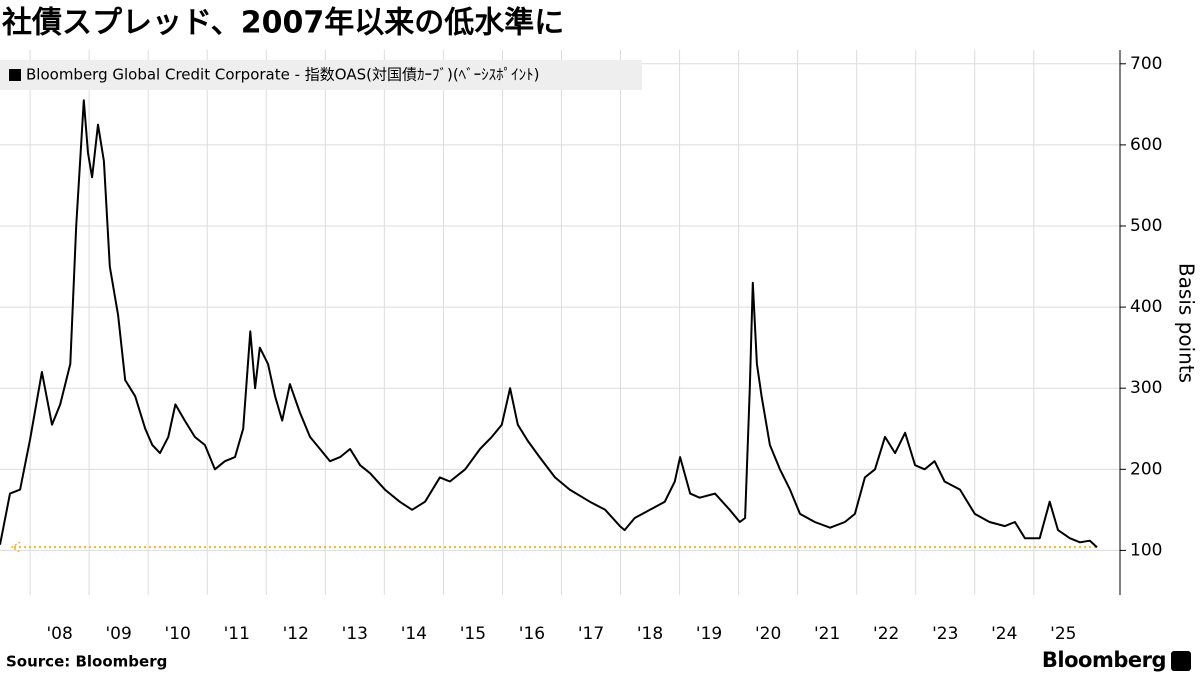  I want to click on x-tick-label: '23, so click(945, 634).